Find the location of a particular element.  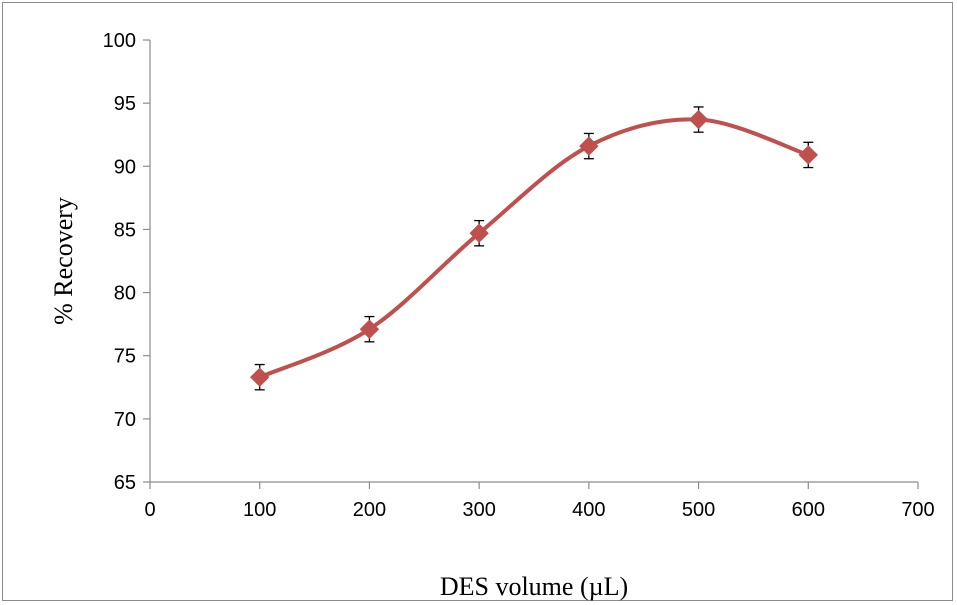

x-axis: 0 100 200 300 400 500 600 700 is located at coordinates (539, 501).